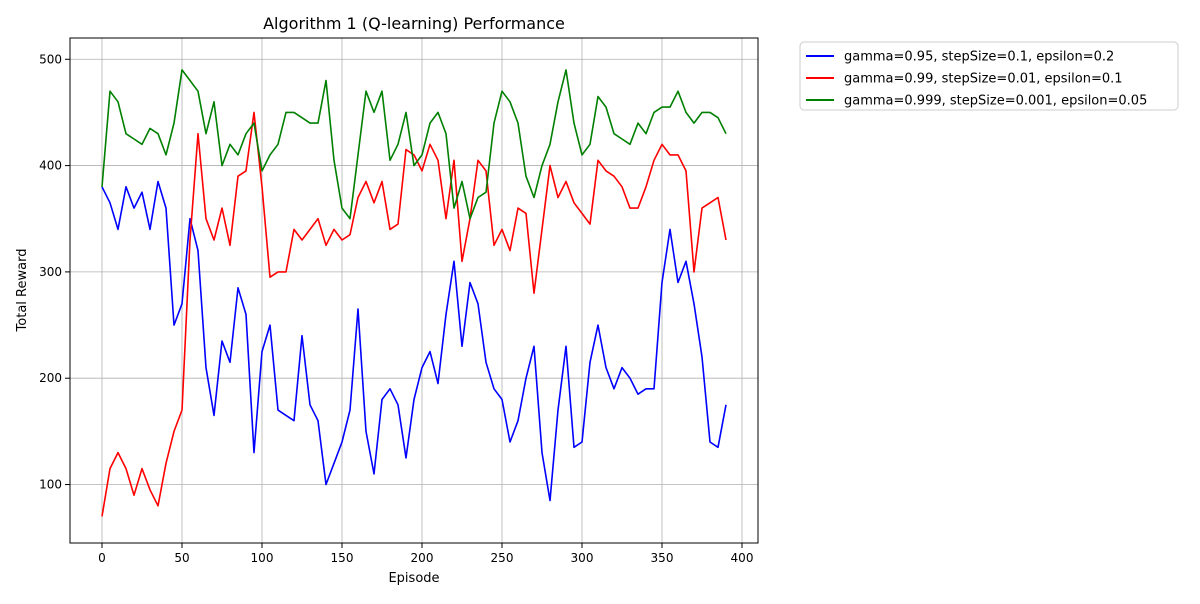 This screenshot has width=1200, height=604. I want to click on y-tick-label: 100, so click(50, 485).